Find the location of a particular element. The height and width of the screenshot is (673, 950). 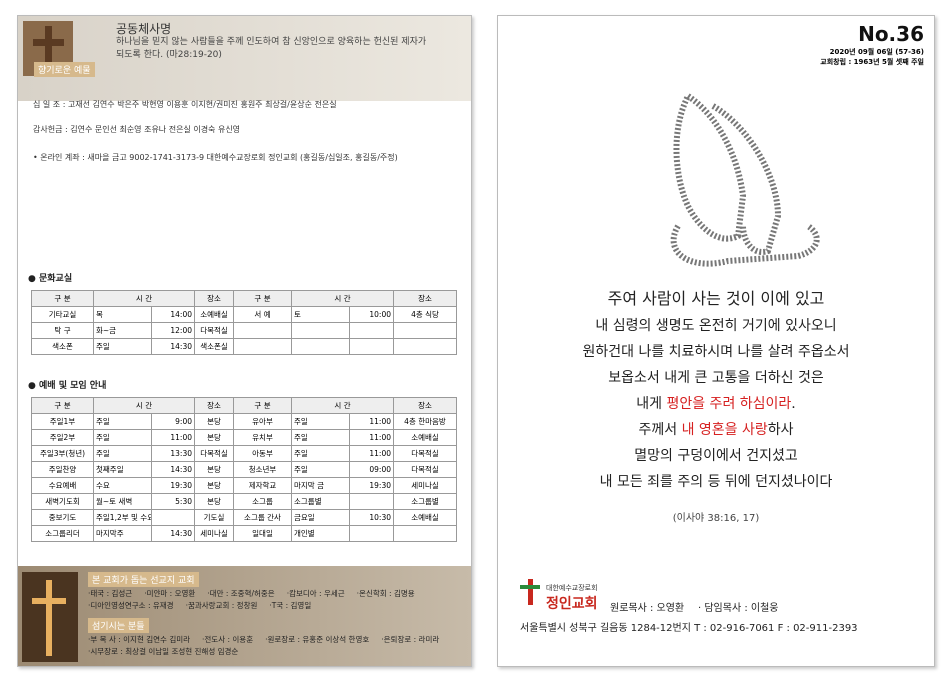

verse-line: 주께서 내 영혼을 사랑하사 is located at coordinates (716, 430).